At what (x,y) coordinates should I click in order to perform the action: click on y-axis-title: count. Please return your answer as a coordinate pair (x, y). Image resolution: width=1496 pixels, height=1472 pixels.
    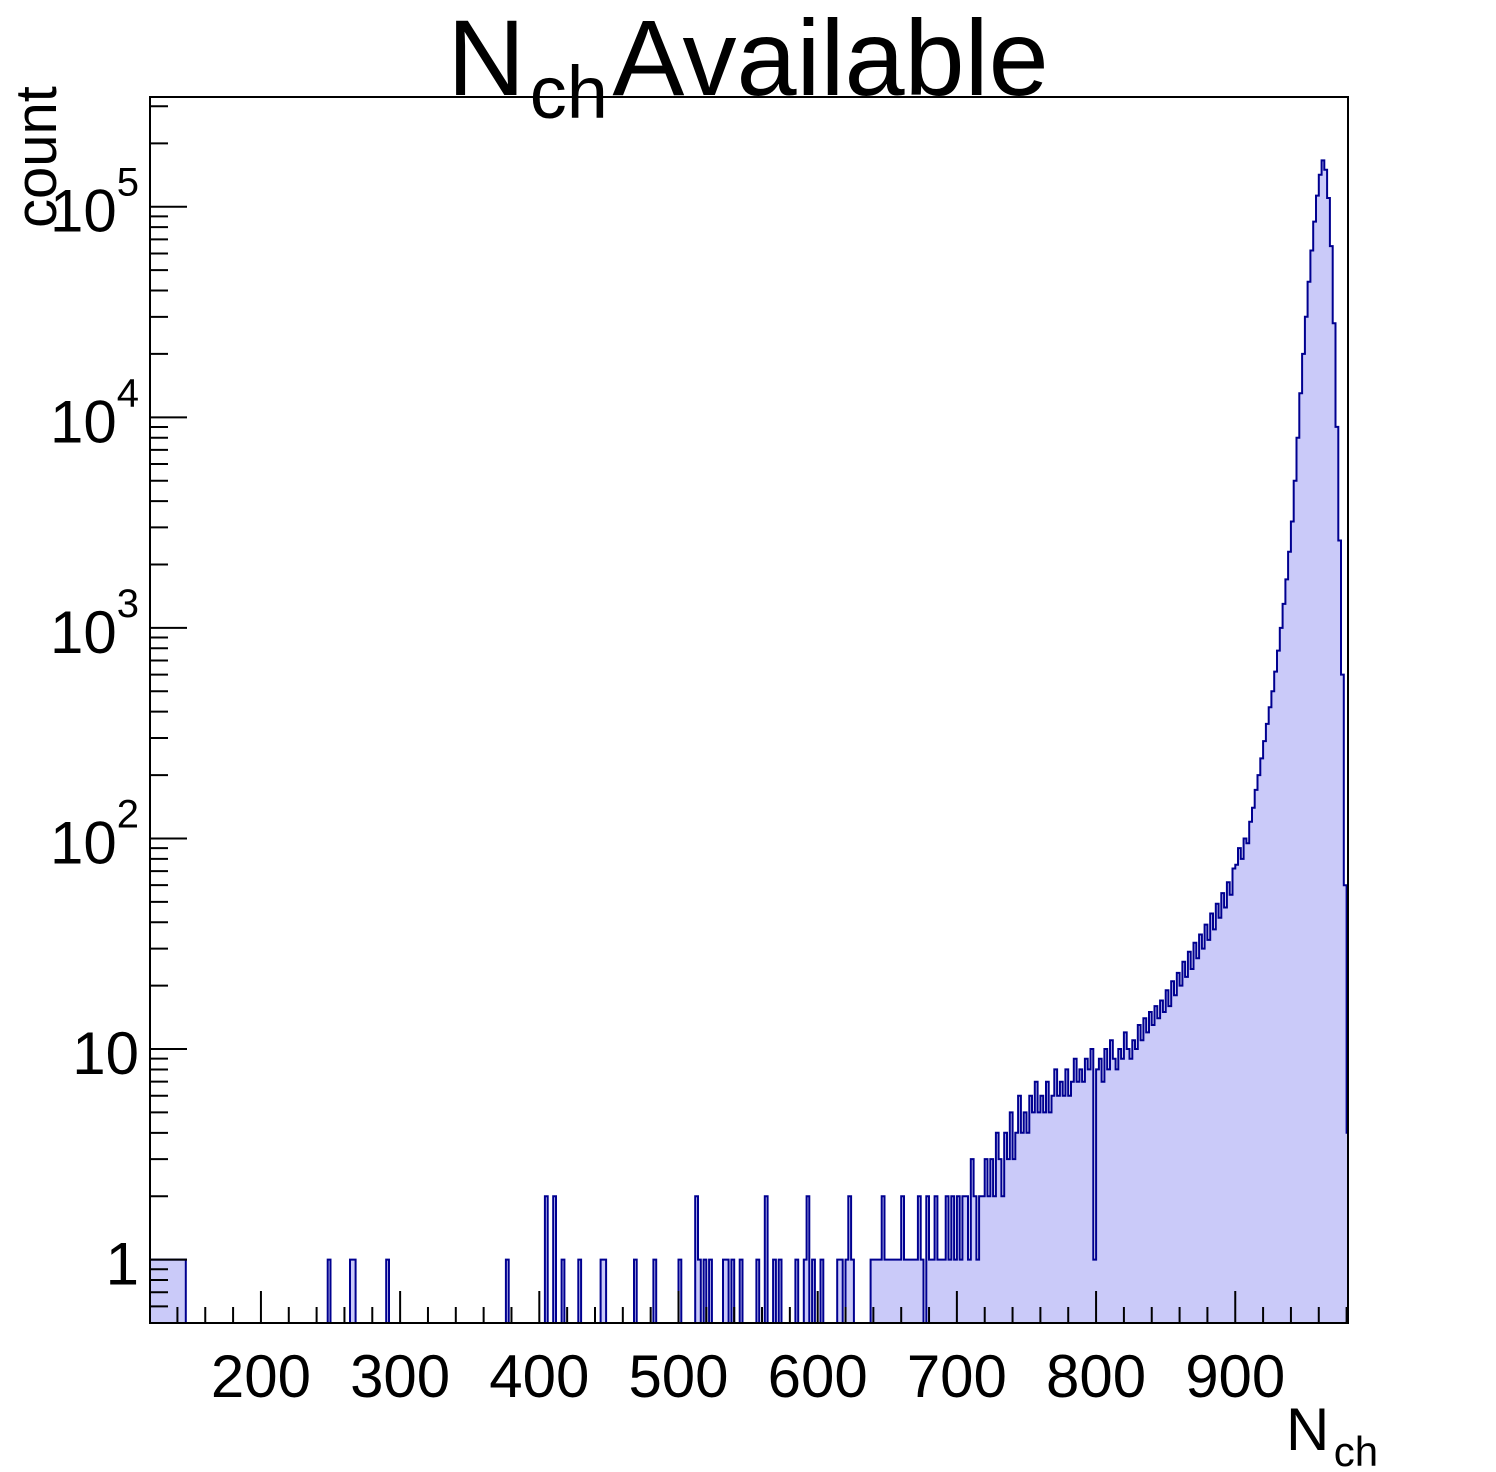
    Looking at the image, I should click on (36, 157).